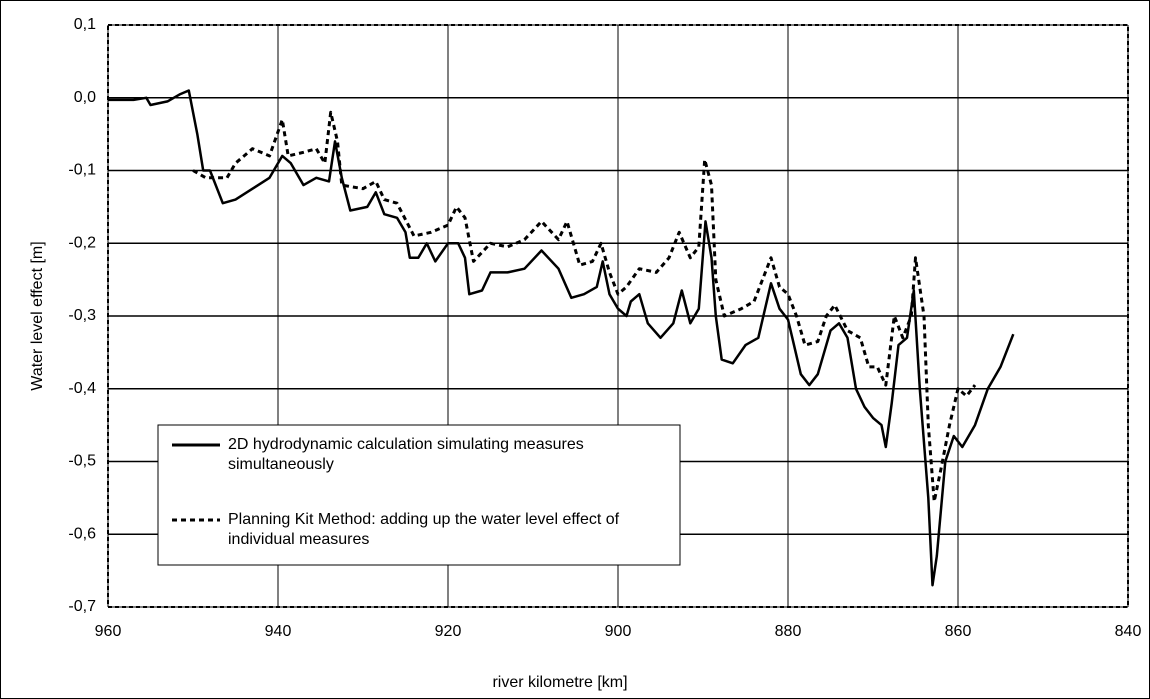 The image size is (1150, 699). Describe the element at coordinates (82, 242) in the screenshot. I see `y-tick-label: -0,2` at that location.